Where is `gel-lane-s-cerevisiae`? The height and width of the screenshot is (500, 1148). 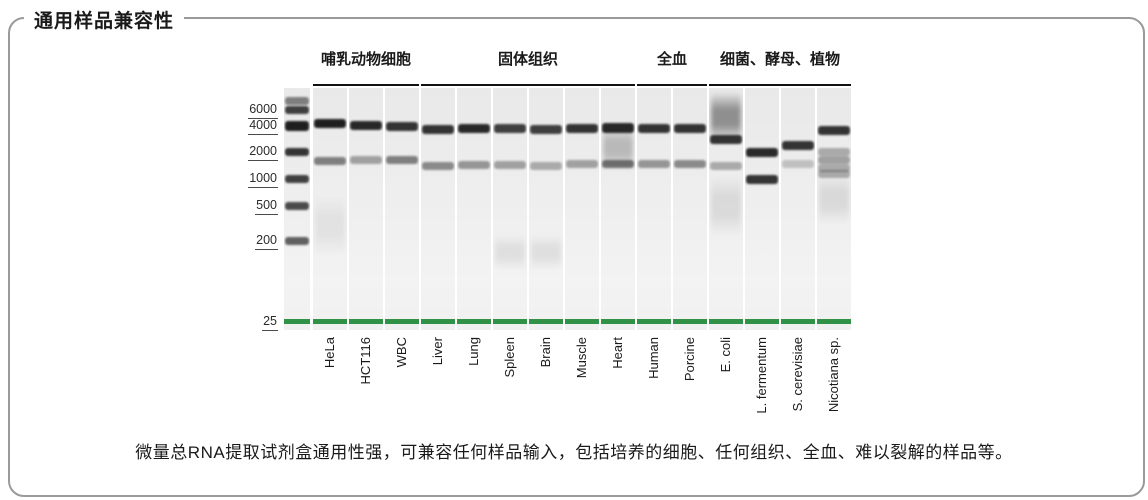 gel-lane-s-cerevisiae is located at coordinates (798, 209).